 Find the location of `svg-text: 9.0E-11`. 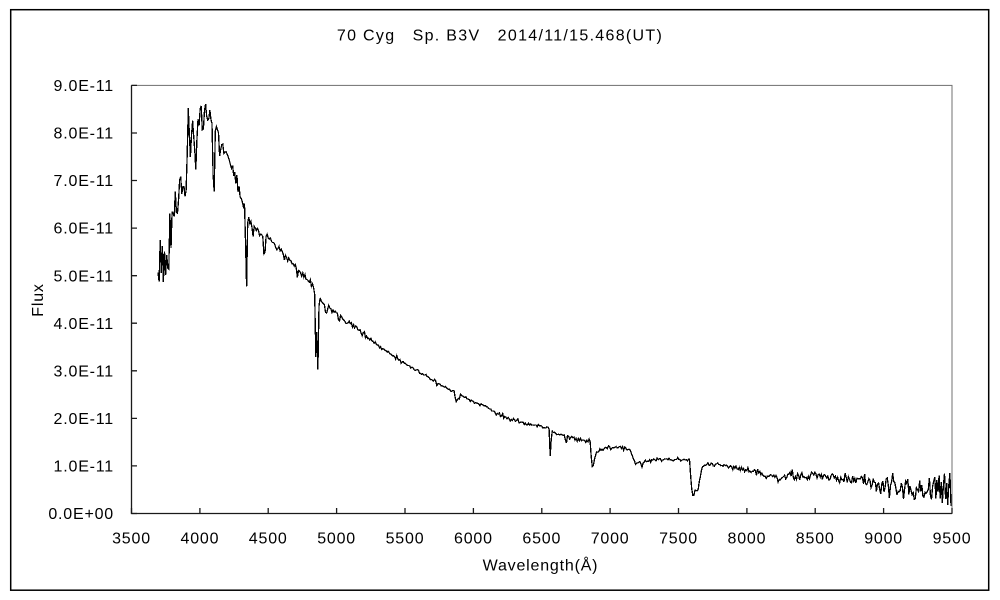

svg-text: 9.0E-11 is located at coordinates (84, 86).